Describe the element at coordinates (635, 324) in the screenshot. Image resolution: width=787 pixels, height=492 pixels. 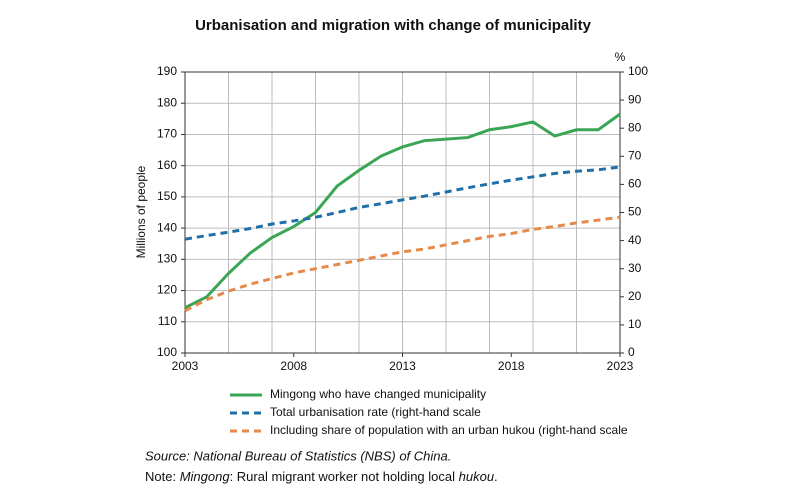
I see `y2-tick-label: 10` at that location.